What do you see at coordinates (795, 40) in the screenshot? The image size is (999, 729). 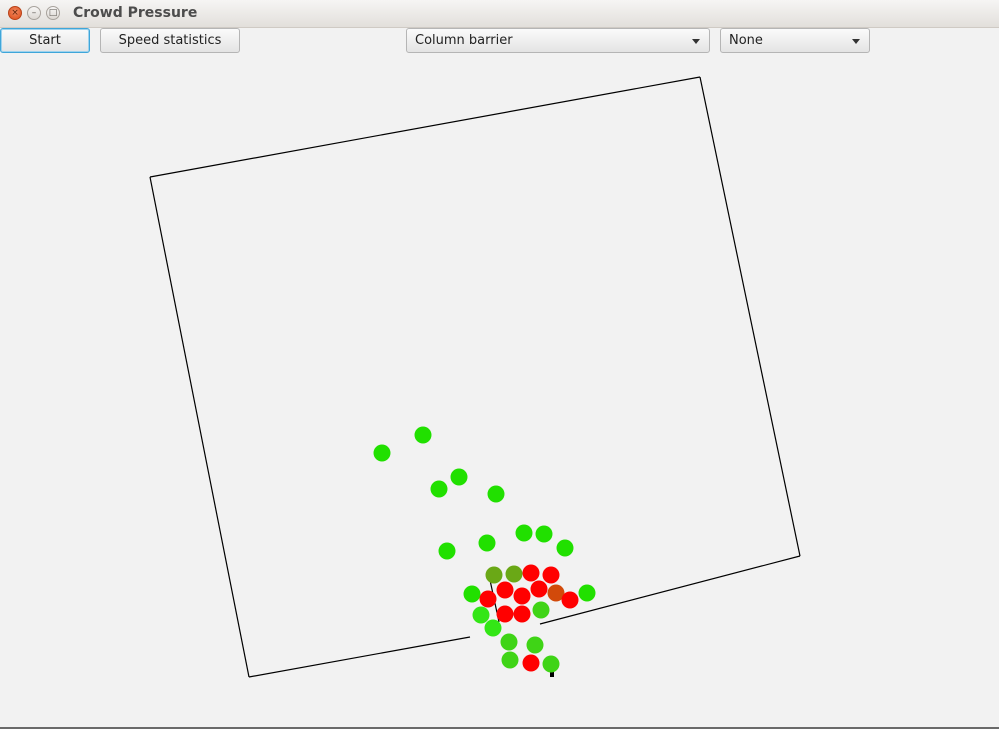 I see `overlay-select: None` at bounding box center [795, 40].